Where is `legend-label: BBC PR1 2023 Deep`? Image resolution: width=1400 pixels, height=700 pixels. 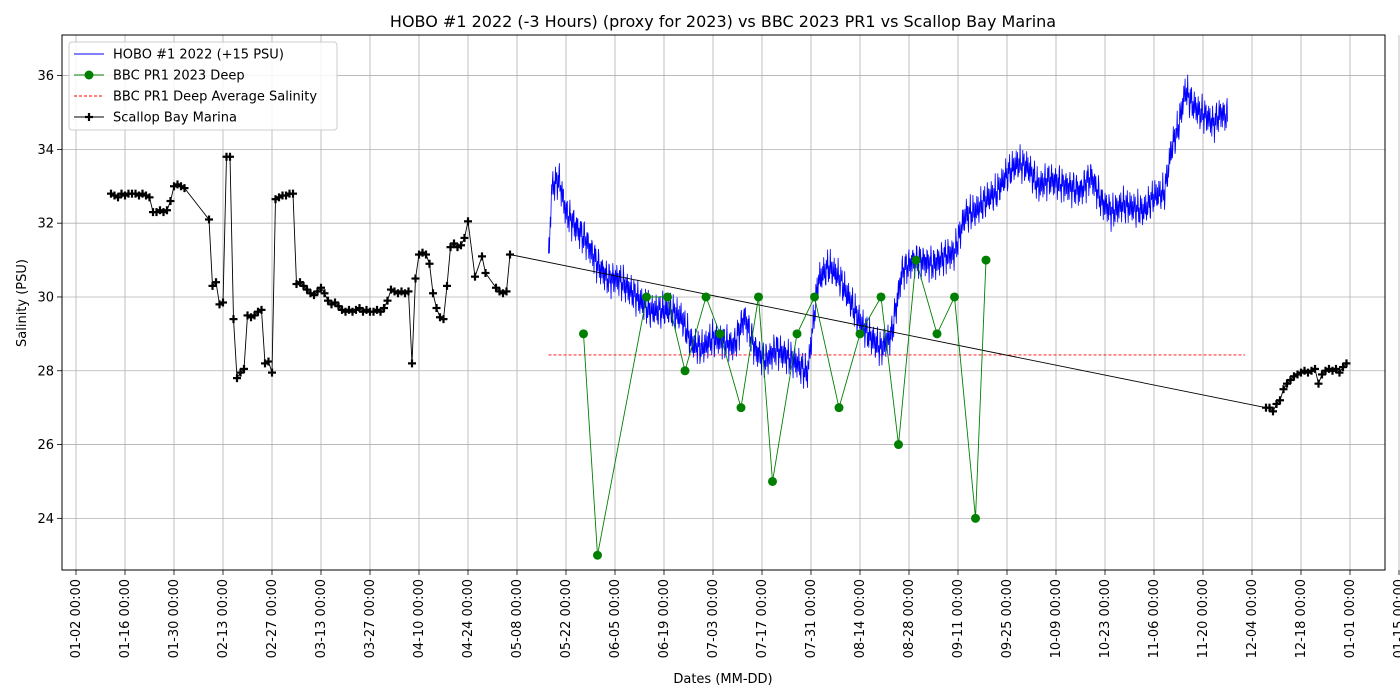
legend-label: BBC PR1 2023 Deep is located at coordinates (179, 76).